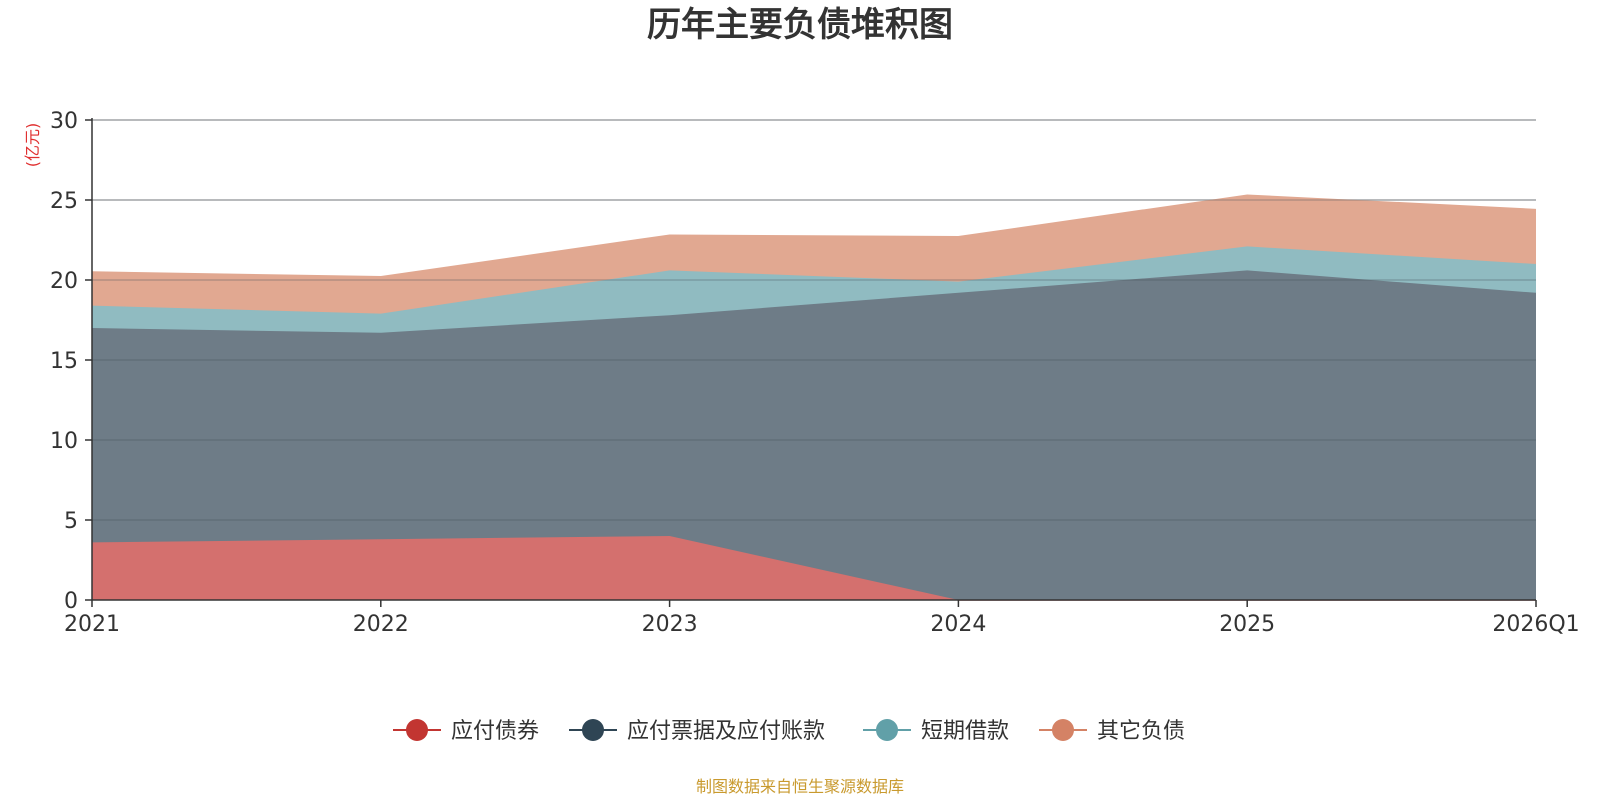 The image size is (1600, 800). I want to click on x-tick-label-3: 2024, so click(958, 624).